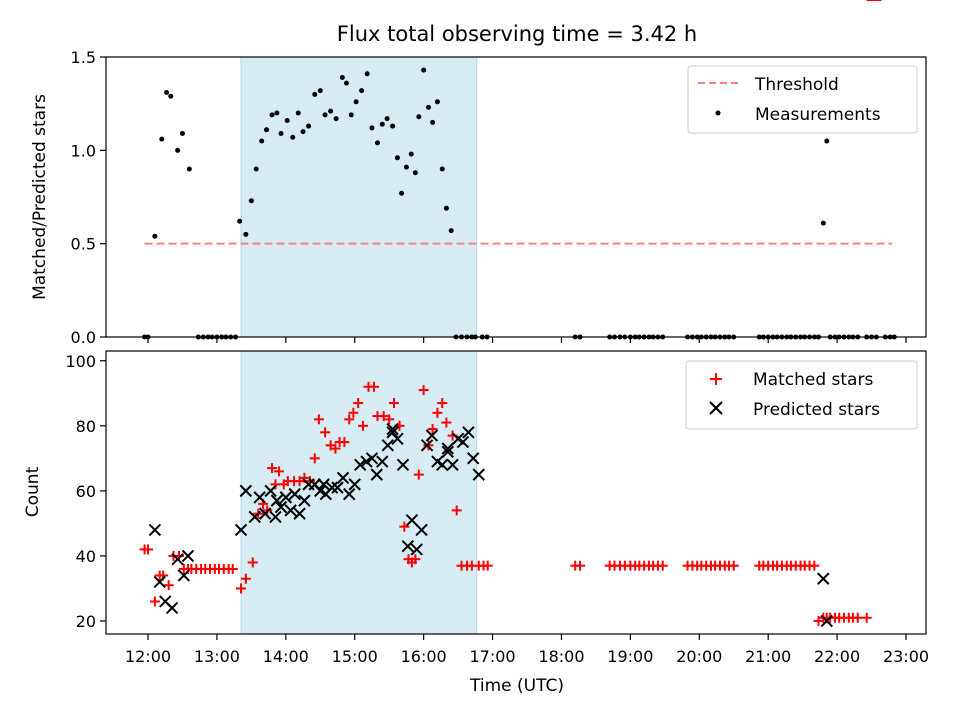  I want to click on legend-measurements-swatch, so click(718, 113).